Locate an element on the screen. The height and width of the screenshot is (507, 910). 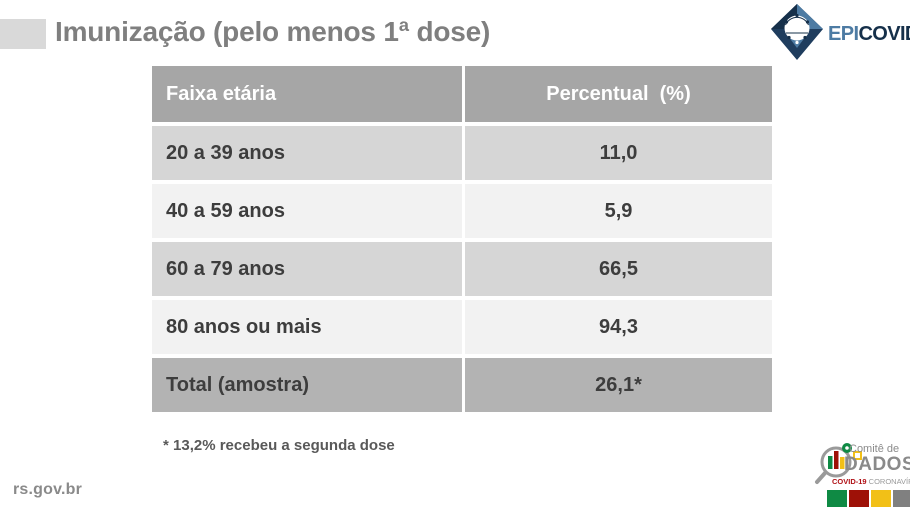
page-title: Imunização (pelo menos 1ª dose) is located at coordinates (273, 31).